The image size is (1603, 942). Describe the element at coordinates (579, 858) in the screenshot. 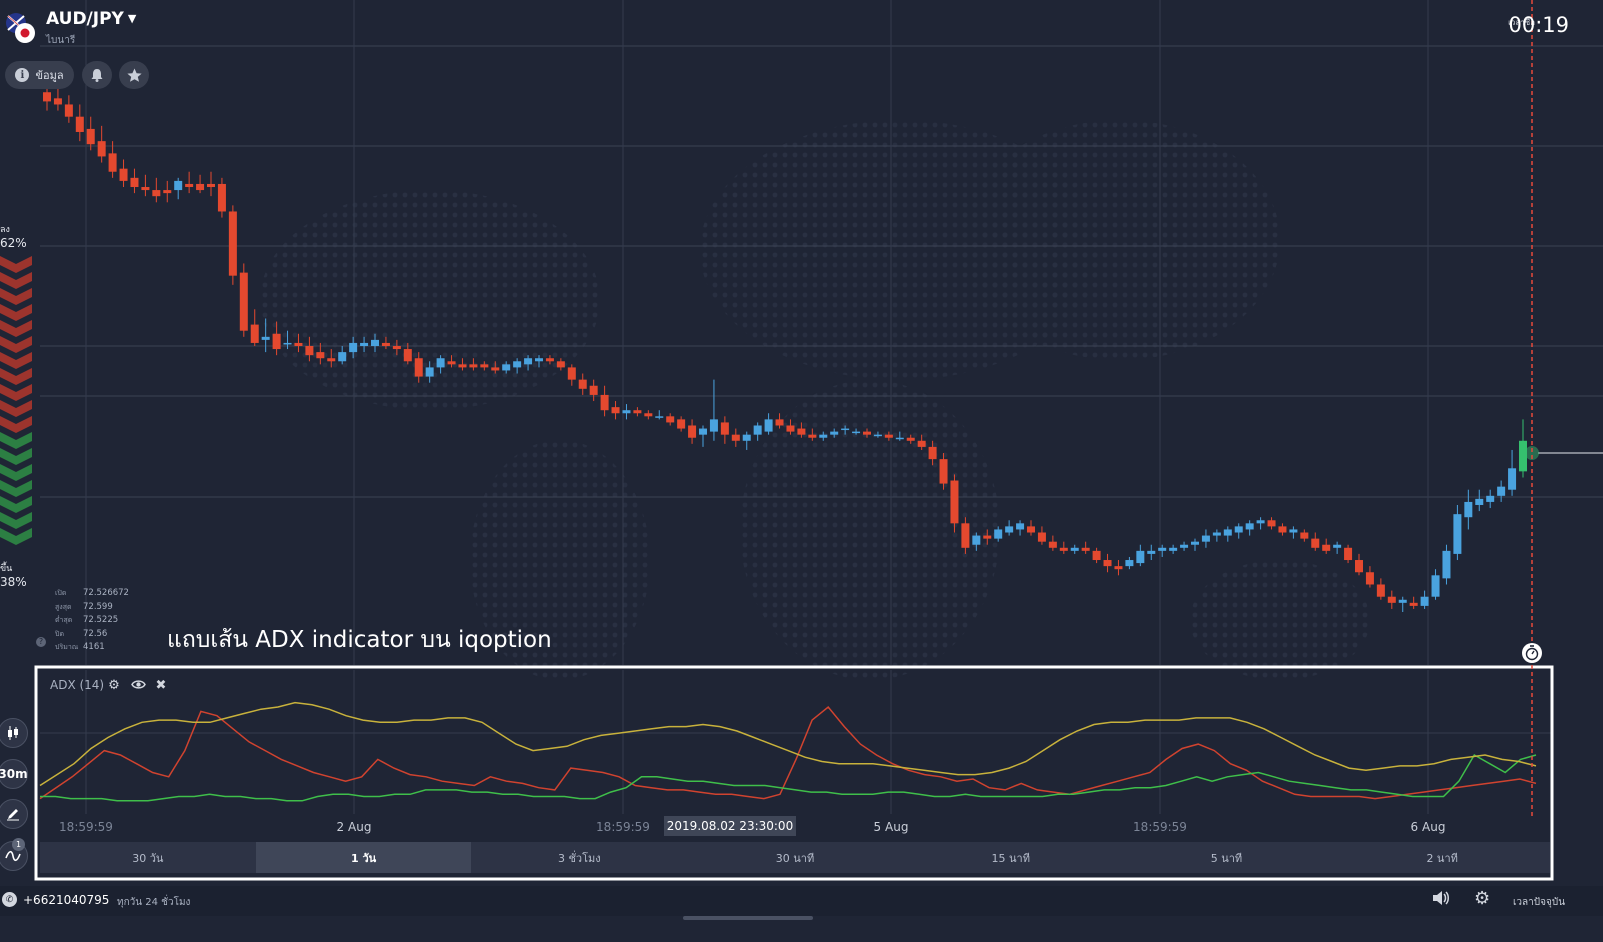

I see `period-option: 3 ชั่วโมง` at that location.